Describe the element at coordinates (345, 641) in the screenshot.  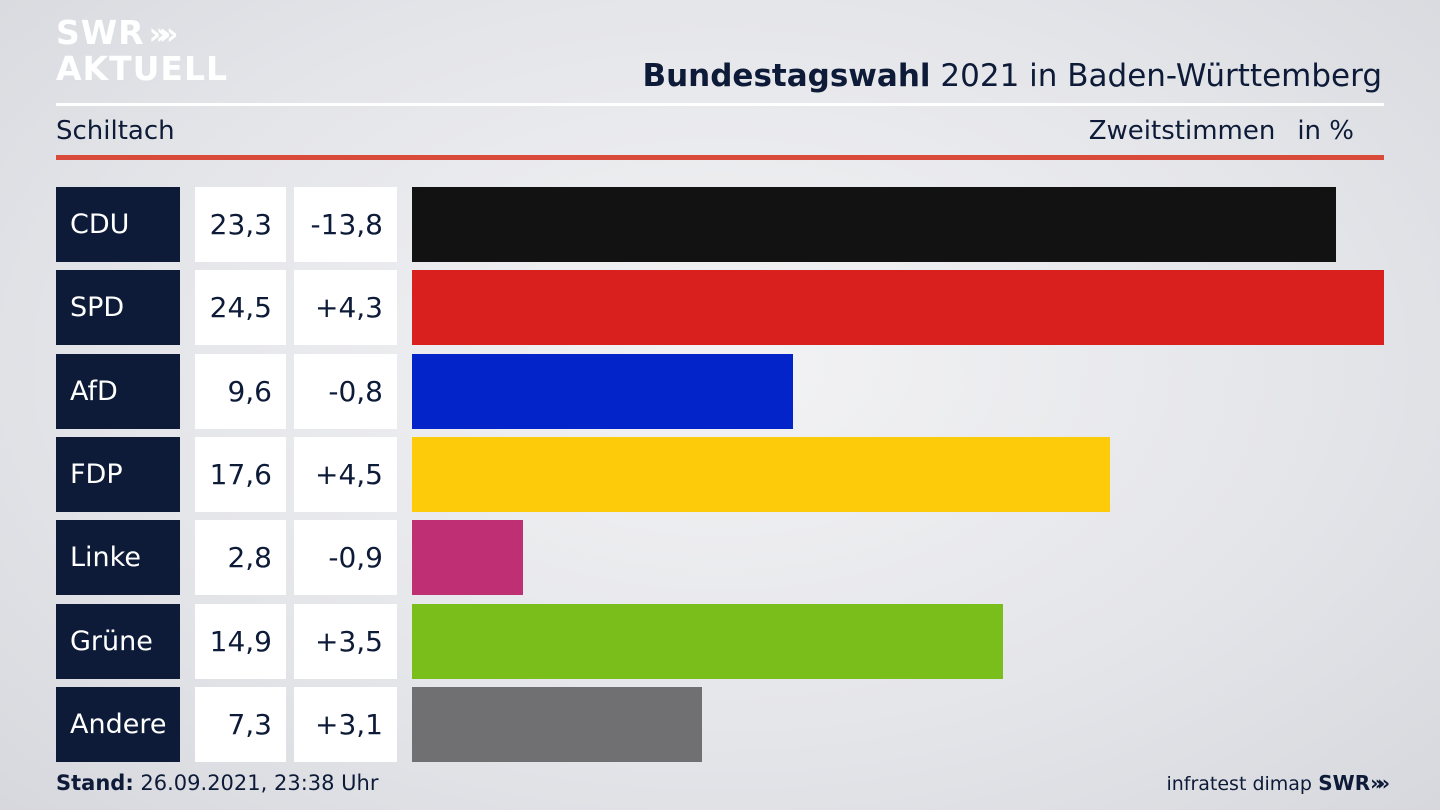
I see `change-label: +3,5` at that location.